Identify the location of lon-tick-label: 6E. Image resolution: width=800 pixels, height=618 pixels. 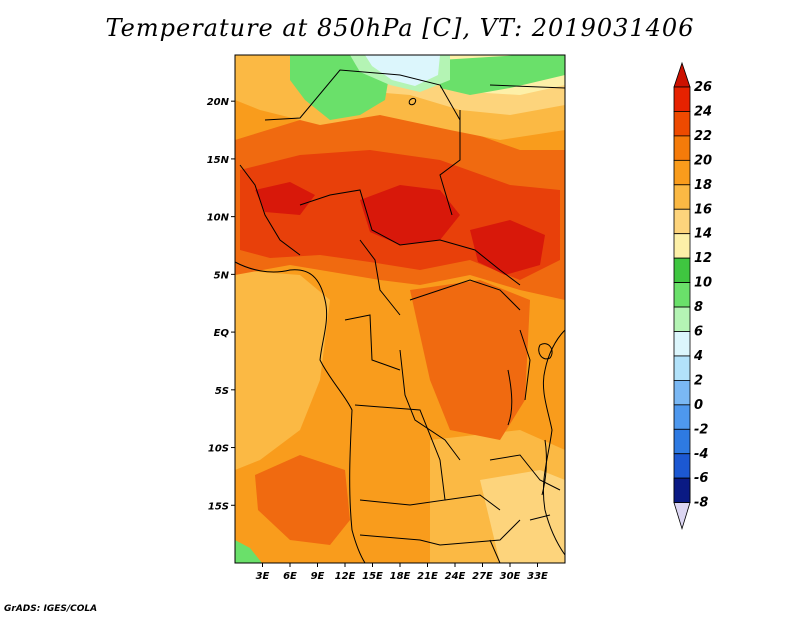
(290, 576).